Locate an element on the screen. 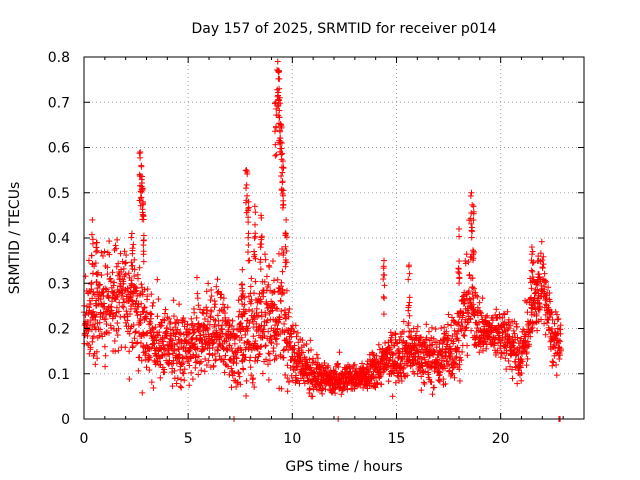 Image resolution: width=640 pixels, height=480 pixels. x-tick-label: 0 is located at coordinates (84, 439).